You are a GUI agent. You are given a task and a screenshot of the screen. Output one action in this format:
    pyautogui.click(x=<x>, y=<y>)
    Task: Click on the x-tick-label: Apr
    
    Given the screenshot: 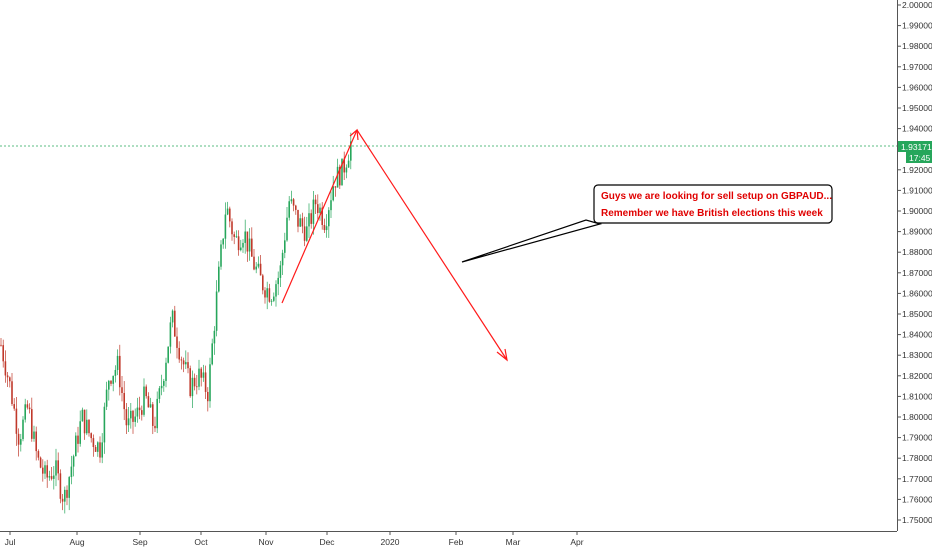 What is the action you would take?
    pyautogui.click(x=576, y=542)
    